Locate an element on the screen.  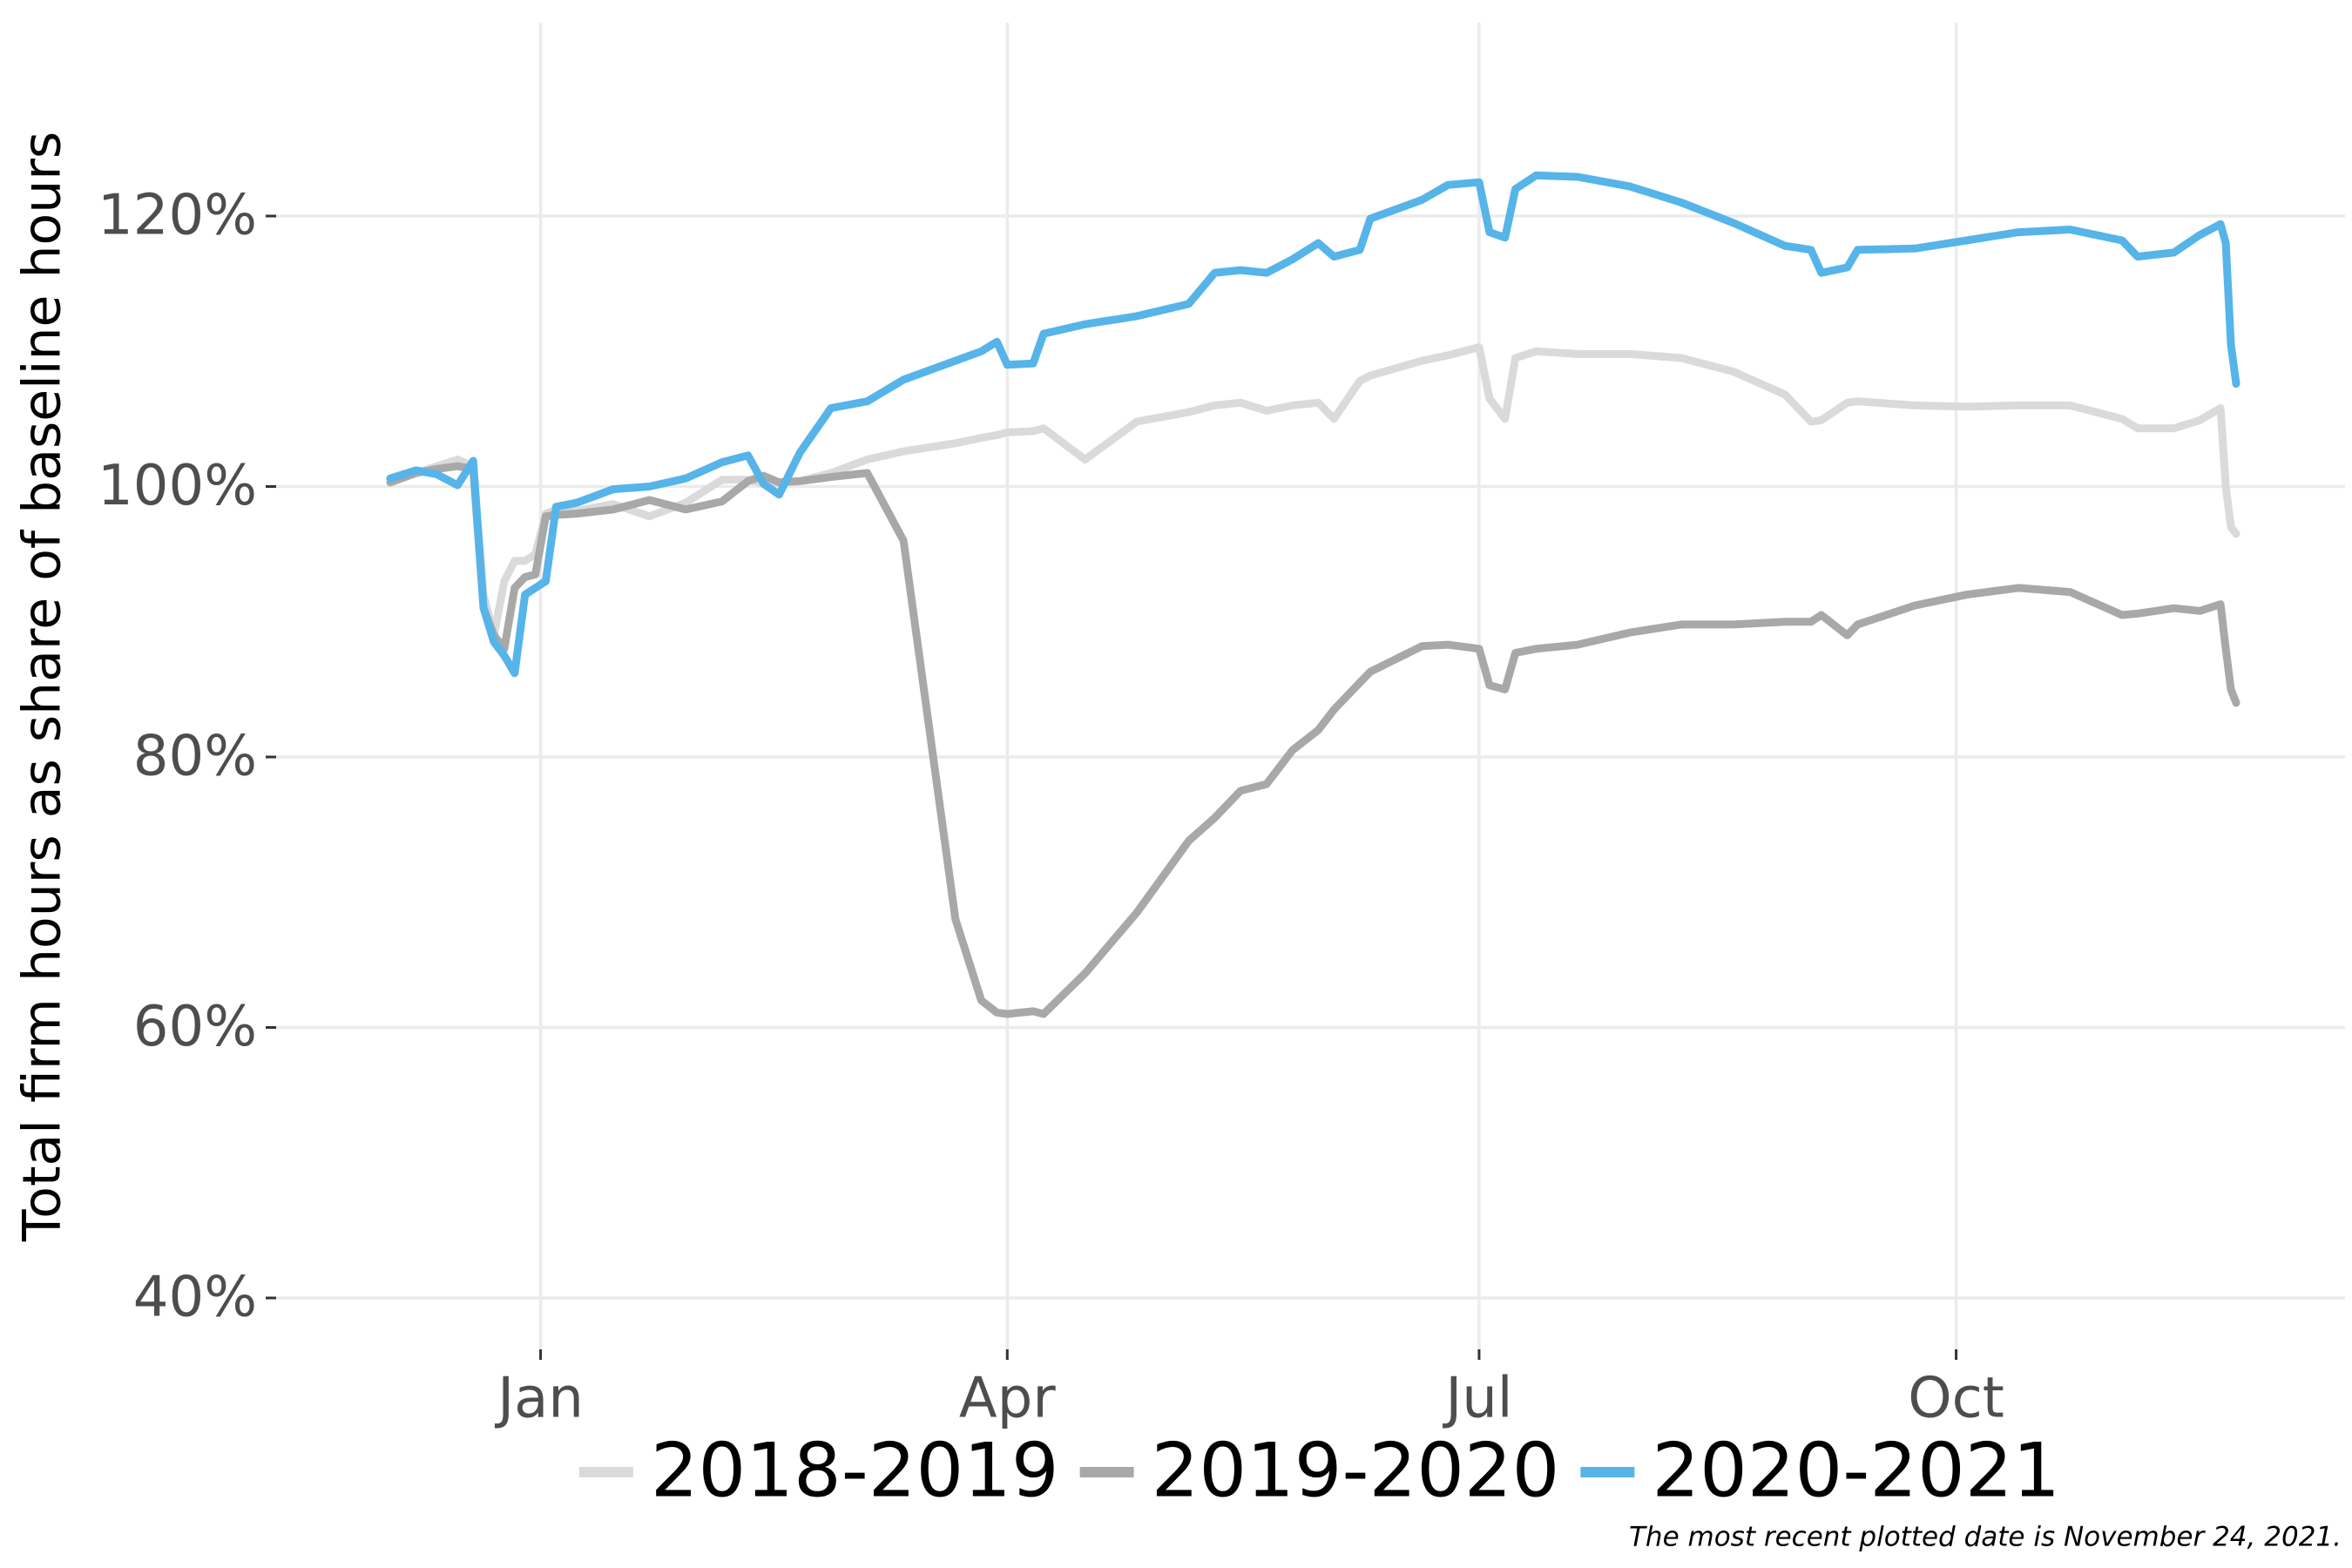
x-tick-label: Jul is located at coordinates (1477, 1399).